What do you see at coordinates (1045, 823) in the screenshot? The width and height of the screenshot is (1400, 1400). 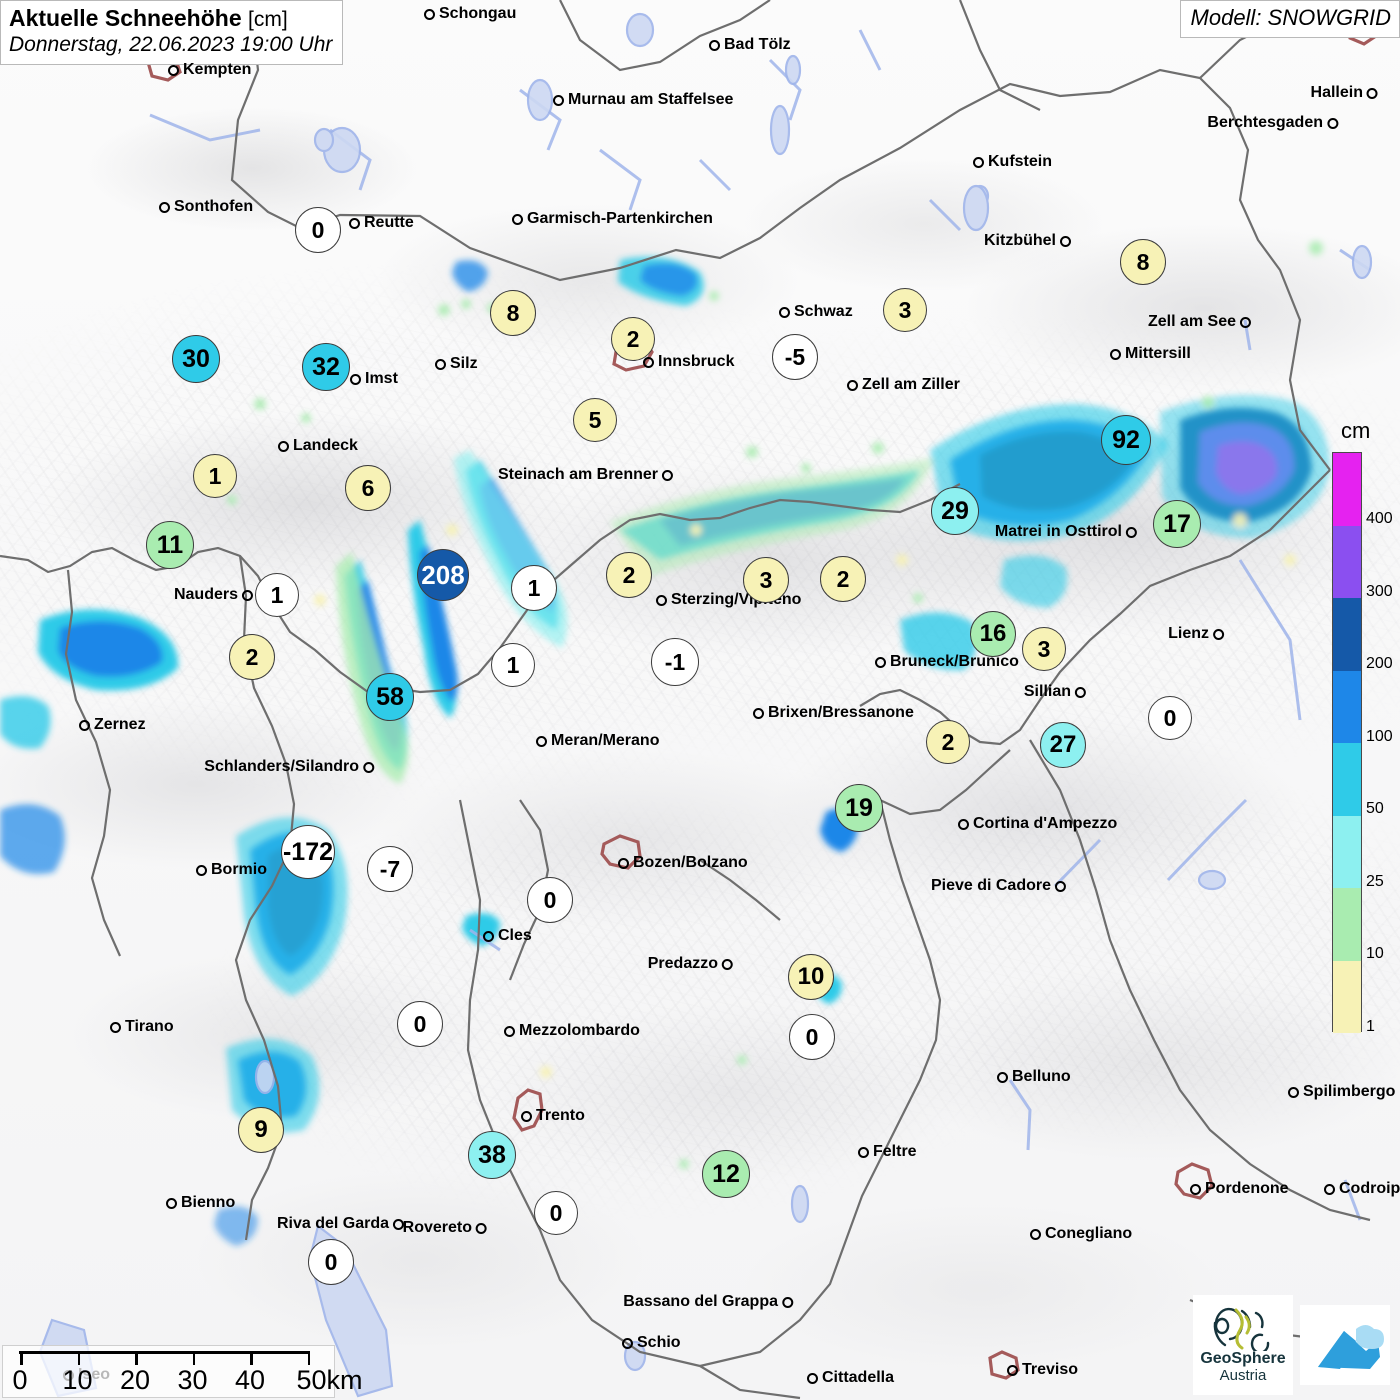 I see `city-label: Cortina d'Ampezzo` at bounding box center [1045, 823].